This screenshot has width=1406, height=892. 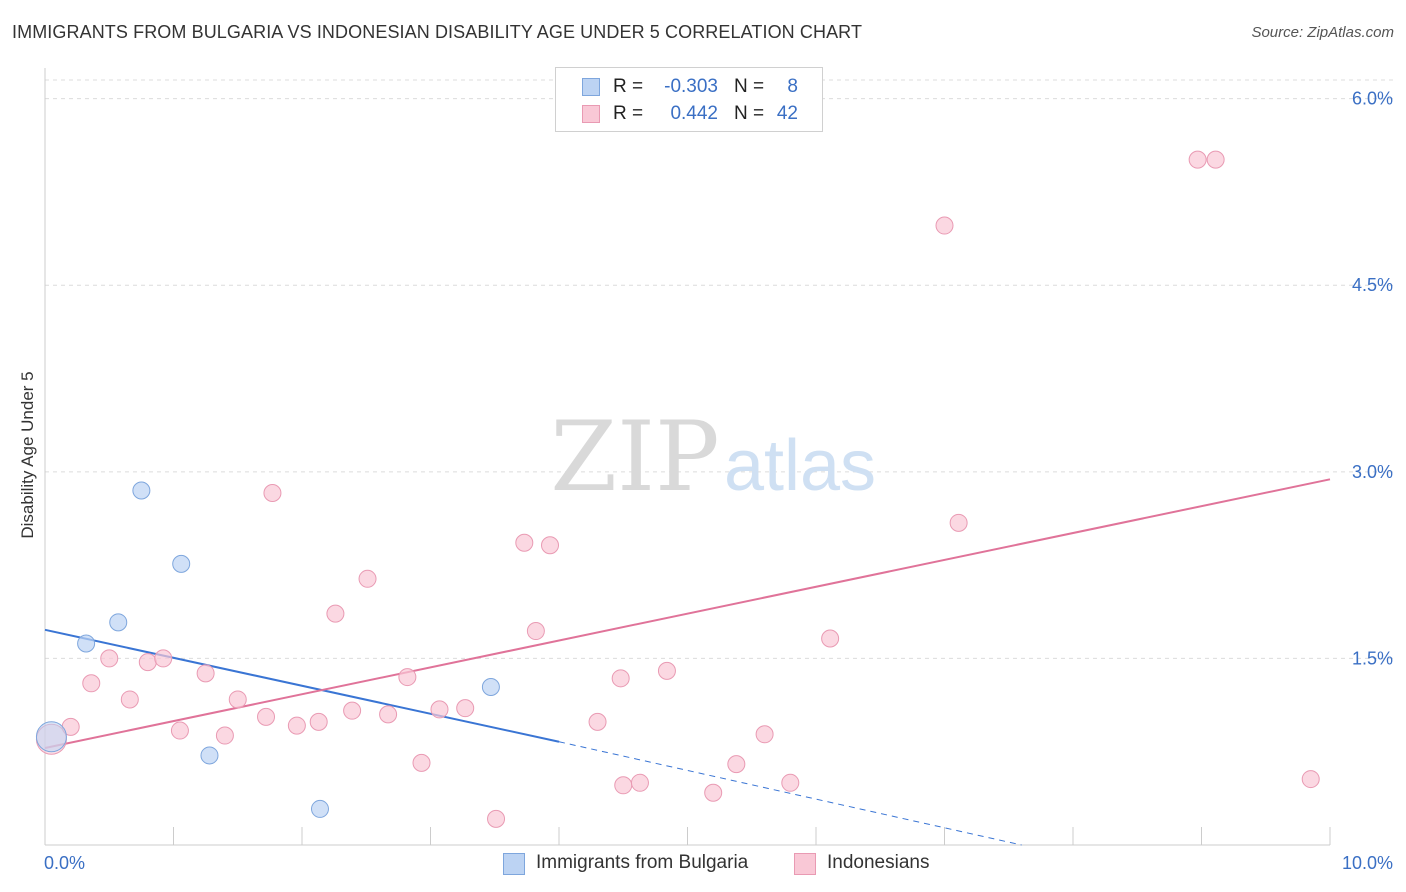 What do you see at coordinates (800, 466) in the screenshot?
I see `watermark-atlas: atlas` at bounding box center [800, 466].